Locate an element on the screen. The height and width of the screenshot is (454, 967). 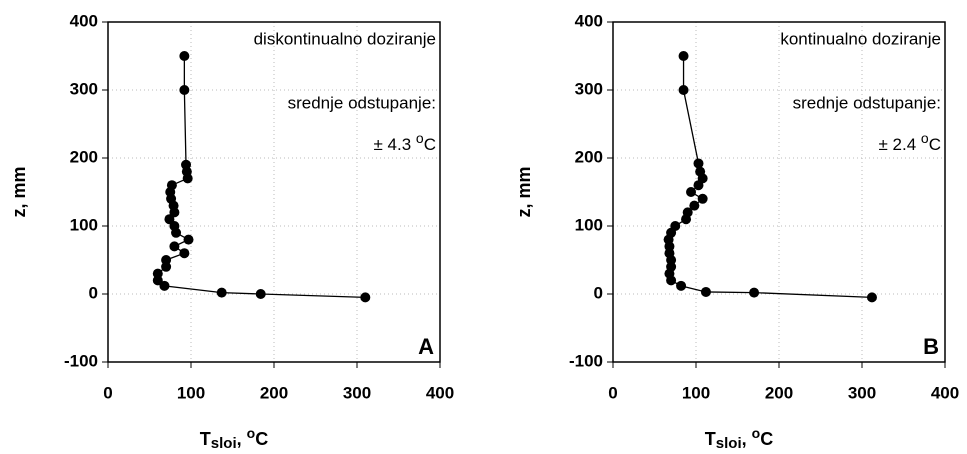
deviation-part: ± 2.4 is located at coordinates (900, 144).